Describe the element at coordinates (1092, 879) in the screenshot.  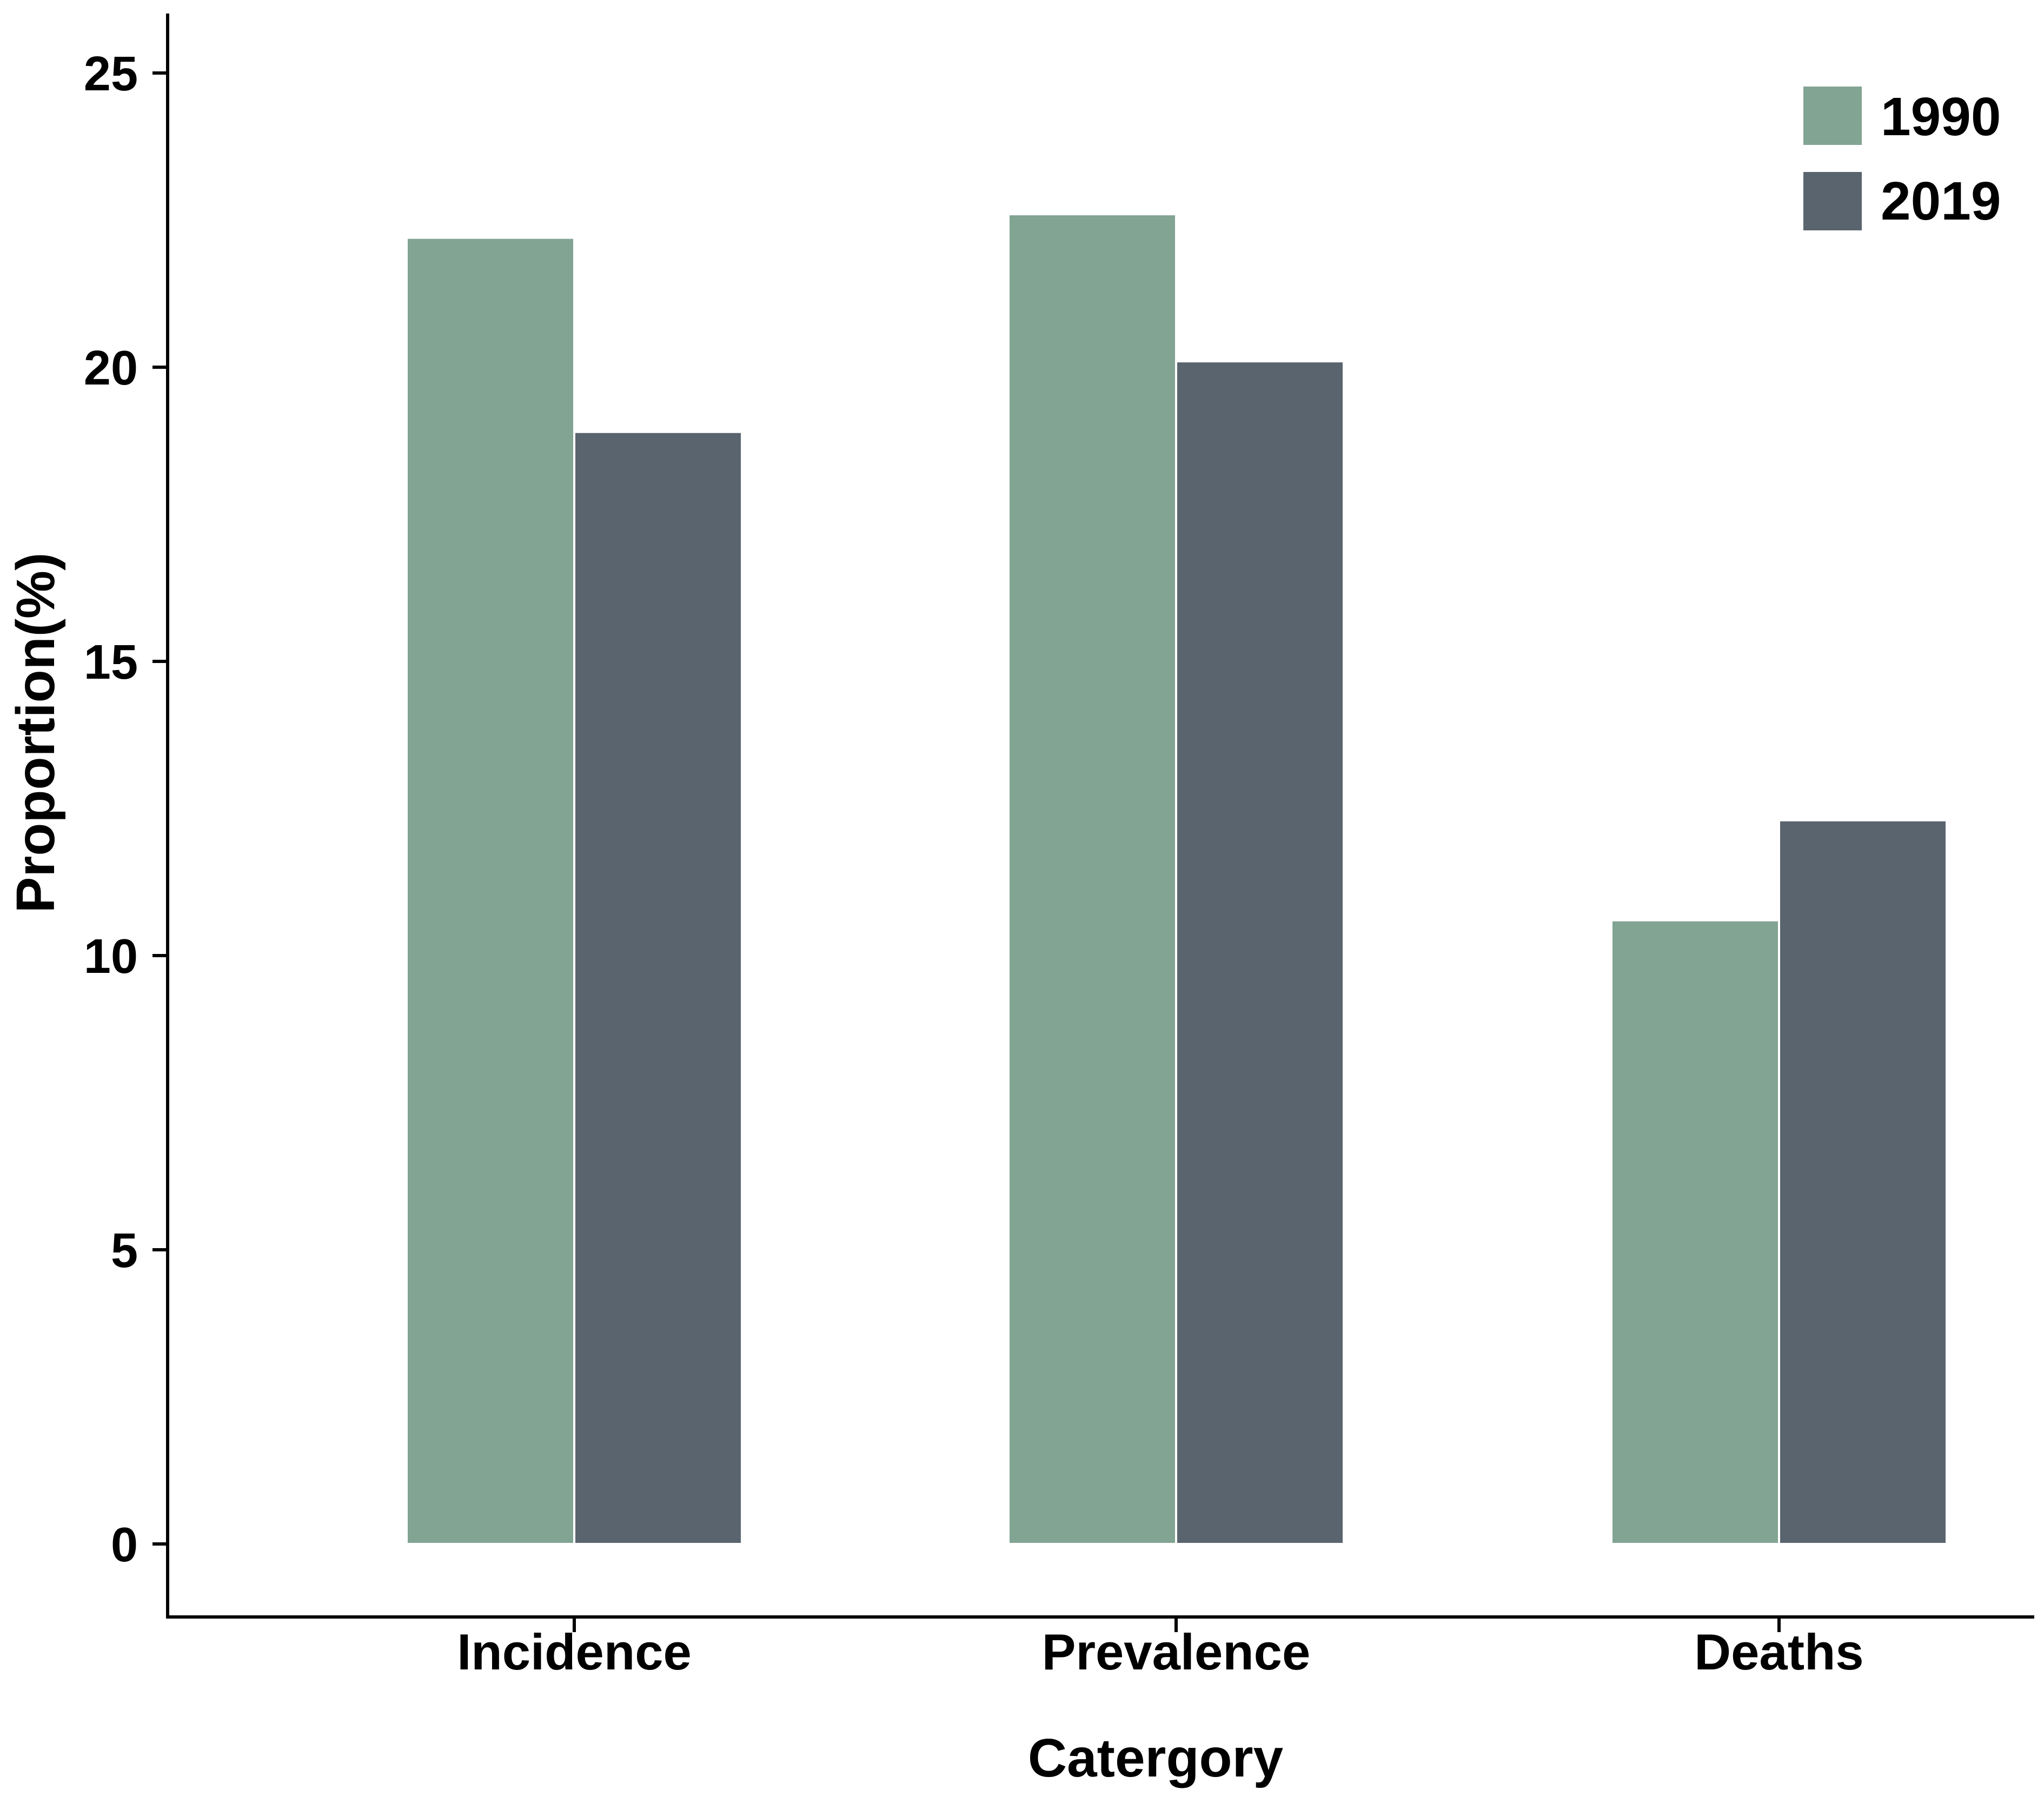
I see `bar-prevalence-1990` at that location.